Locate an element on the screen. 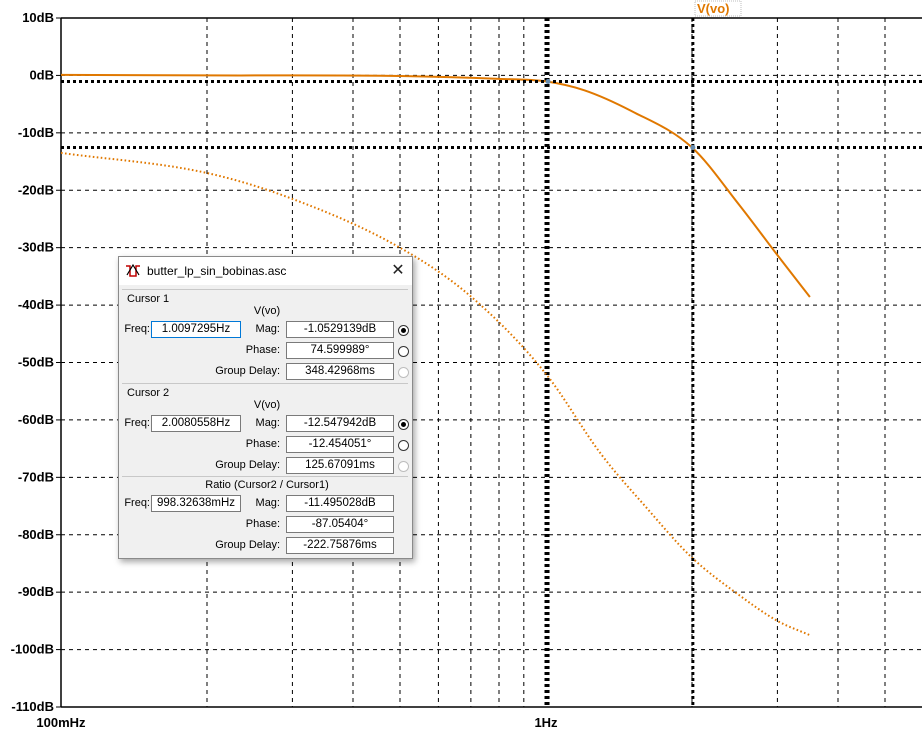 Image resolution: width=922 pixels, height=735 pixels. cursor-2-marker is located at coordinates (693, 147).